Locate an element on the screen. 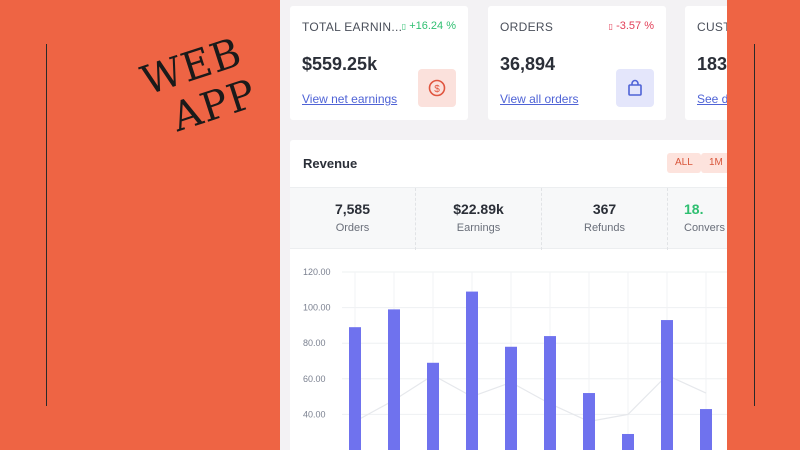 The image size is (800, 450). left-divider-line is located at coordinates (46, 225).